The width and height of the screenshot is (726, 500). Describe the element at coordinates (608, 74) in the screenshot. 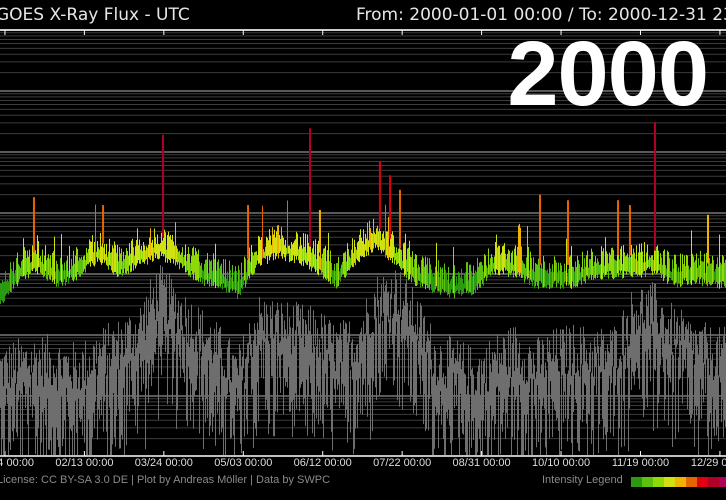

I see `year-label: 2000` at that location.